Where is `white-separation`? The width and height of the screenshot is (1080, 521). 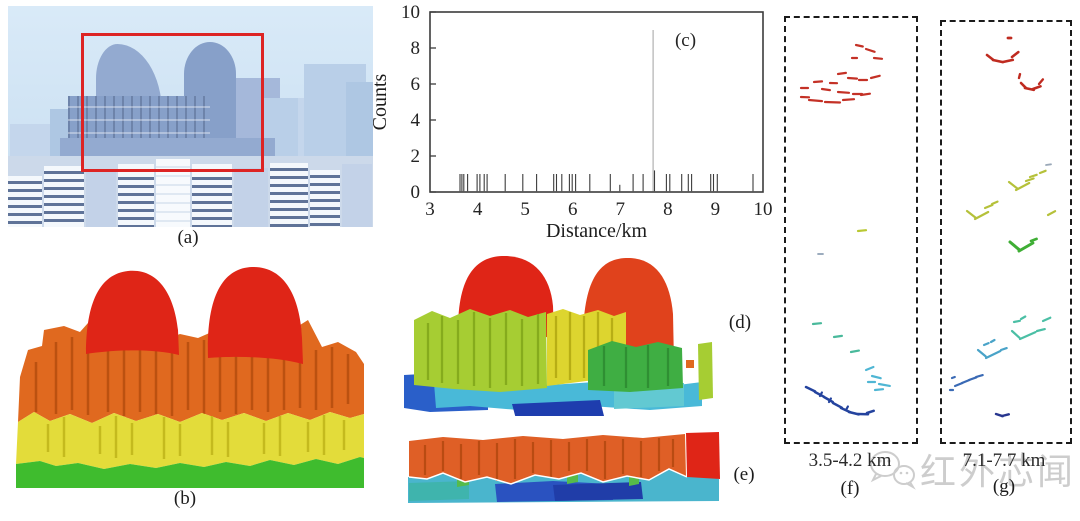 white-separation is located at coordinates (548, 476).